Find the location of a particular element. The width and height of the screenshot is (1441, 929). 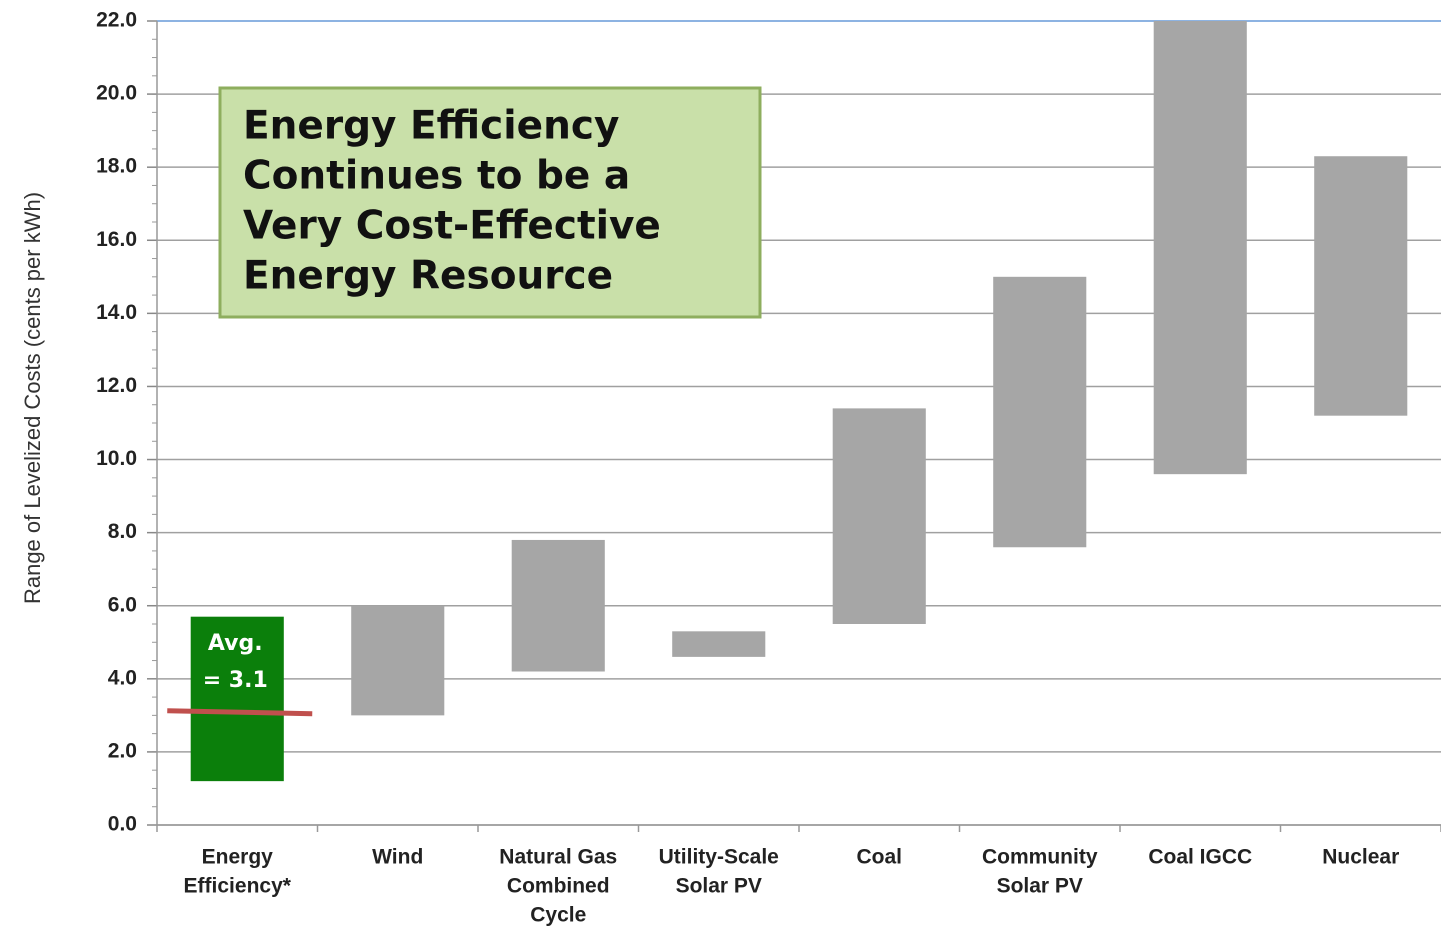

y-tick-label: 10.0 is located at coordinates (116, 458).